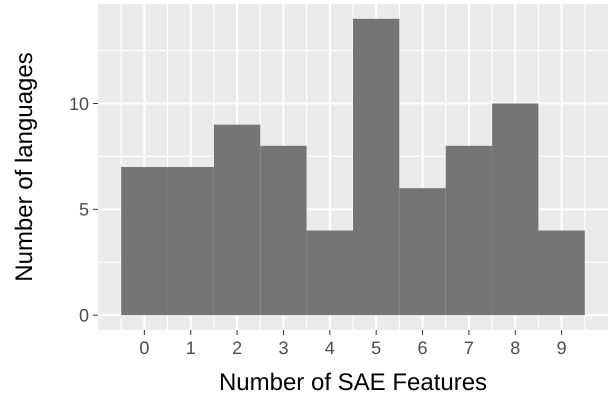 Image resolution: width=612 pixels, height=400 pixels. I want to click on x-axis-title: Number of SAE Features, so click(353, 382).